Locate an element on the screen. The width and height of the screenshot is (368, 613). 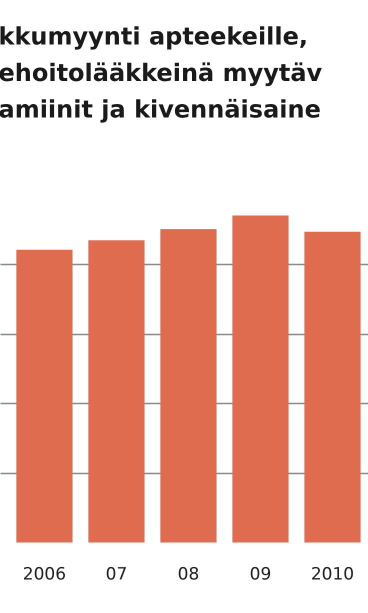
x-tick-label: 07 is located at coordinates (117, 574).